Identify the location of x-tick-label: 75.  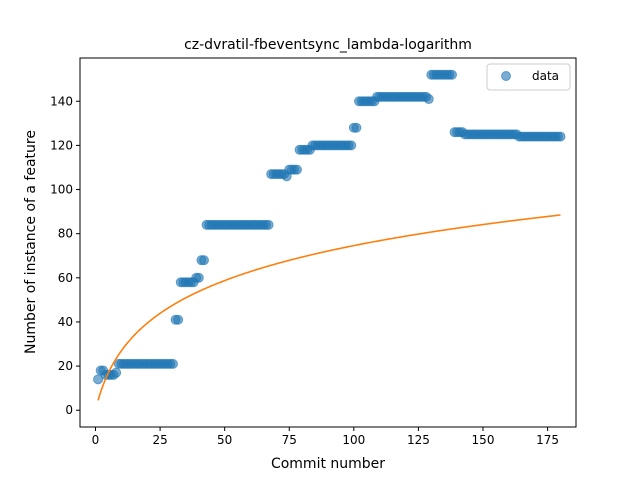
(289, 440).